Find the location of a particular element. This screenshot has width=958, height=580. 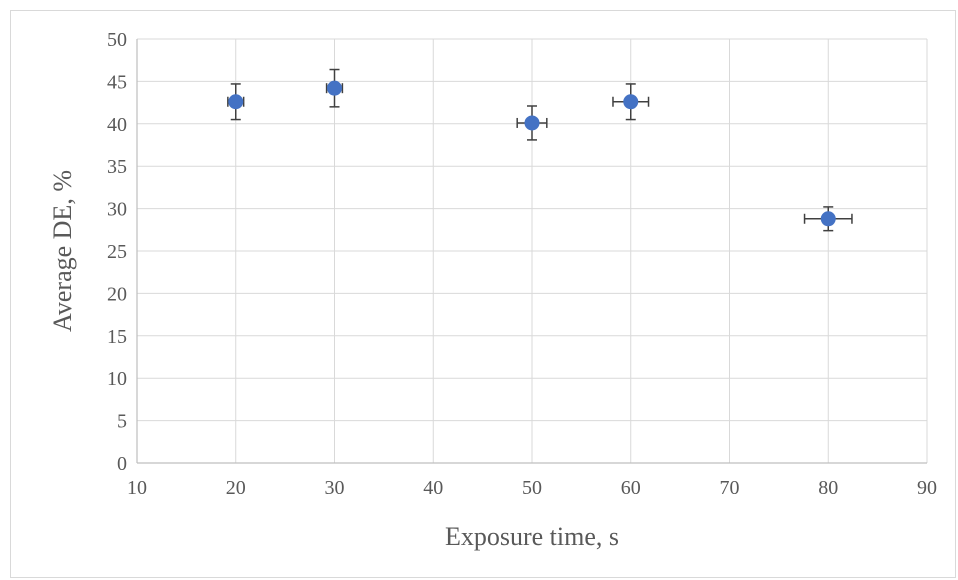

y-tick-label: 10 is located at coordinates (117, 379).